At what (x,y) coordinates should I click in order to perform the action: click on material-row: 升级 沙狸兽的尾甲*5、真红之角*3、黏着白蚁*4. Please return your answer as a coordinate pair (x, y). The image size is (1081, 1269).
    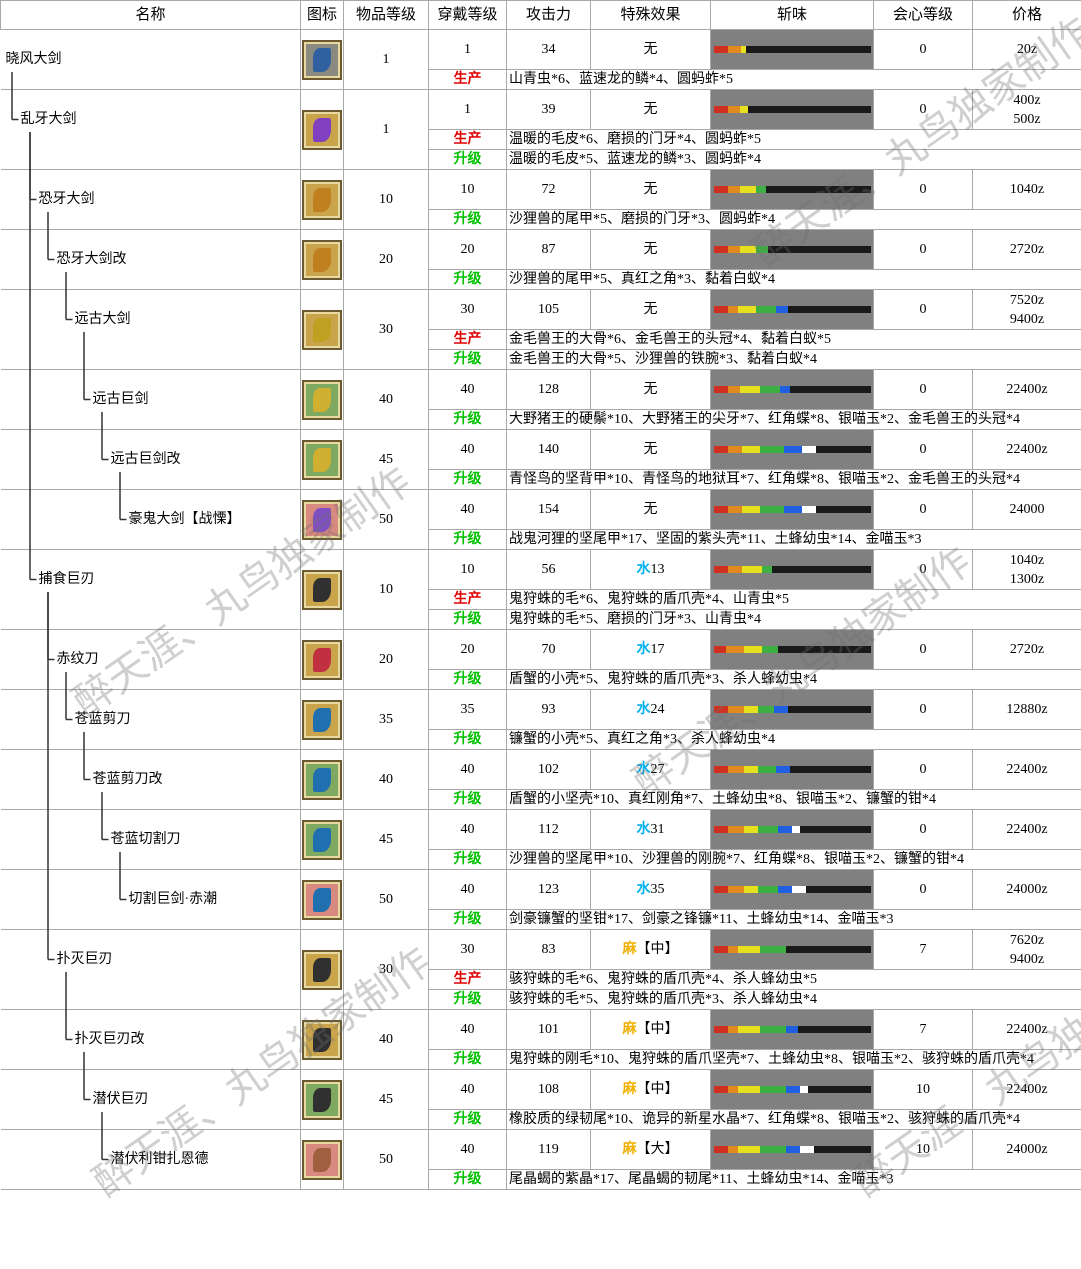
    Looking at the image, I should click on (541, 279).